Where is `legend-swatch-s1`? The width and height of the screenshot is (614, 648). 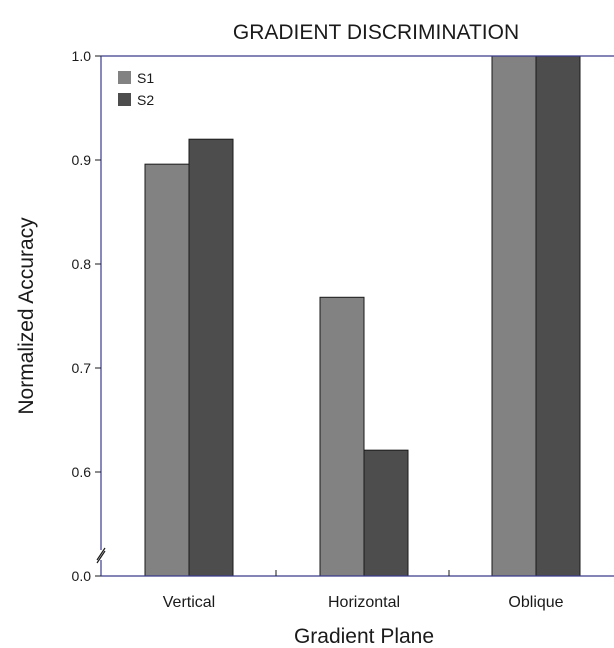
legend-swatch-s1 is located at coordinates (124, 77).